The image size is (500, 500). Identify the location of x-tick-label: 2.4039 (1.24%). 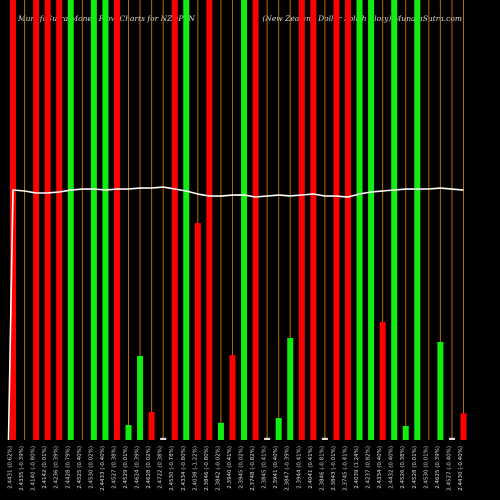
(357, 467).